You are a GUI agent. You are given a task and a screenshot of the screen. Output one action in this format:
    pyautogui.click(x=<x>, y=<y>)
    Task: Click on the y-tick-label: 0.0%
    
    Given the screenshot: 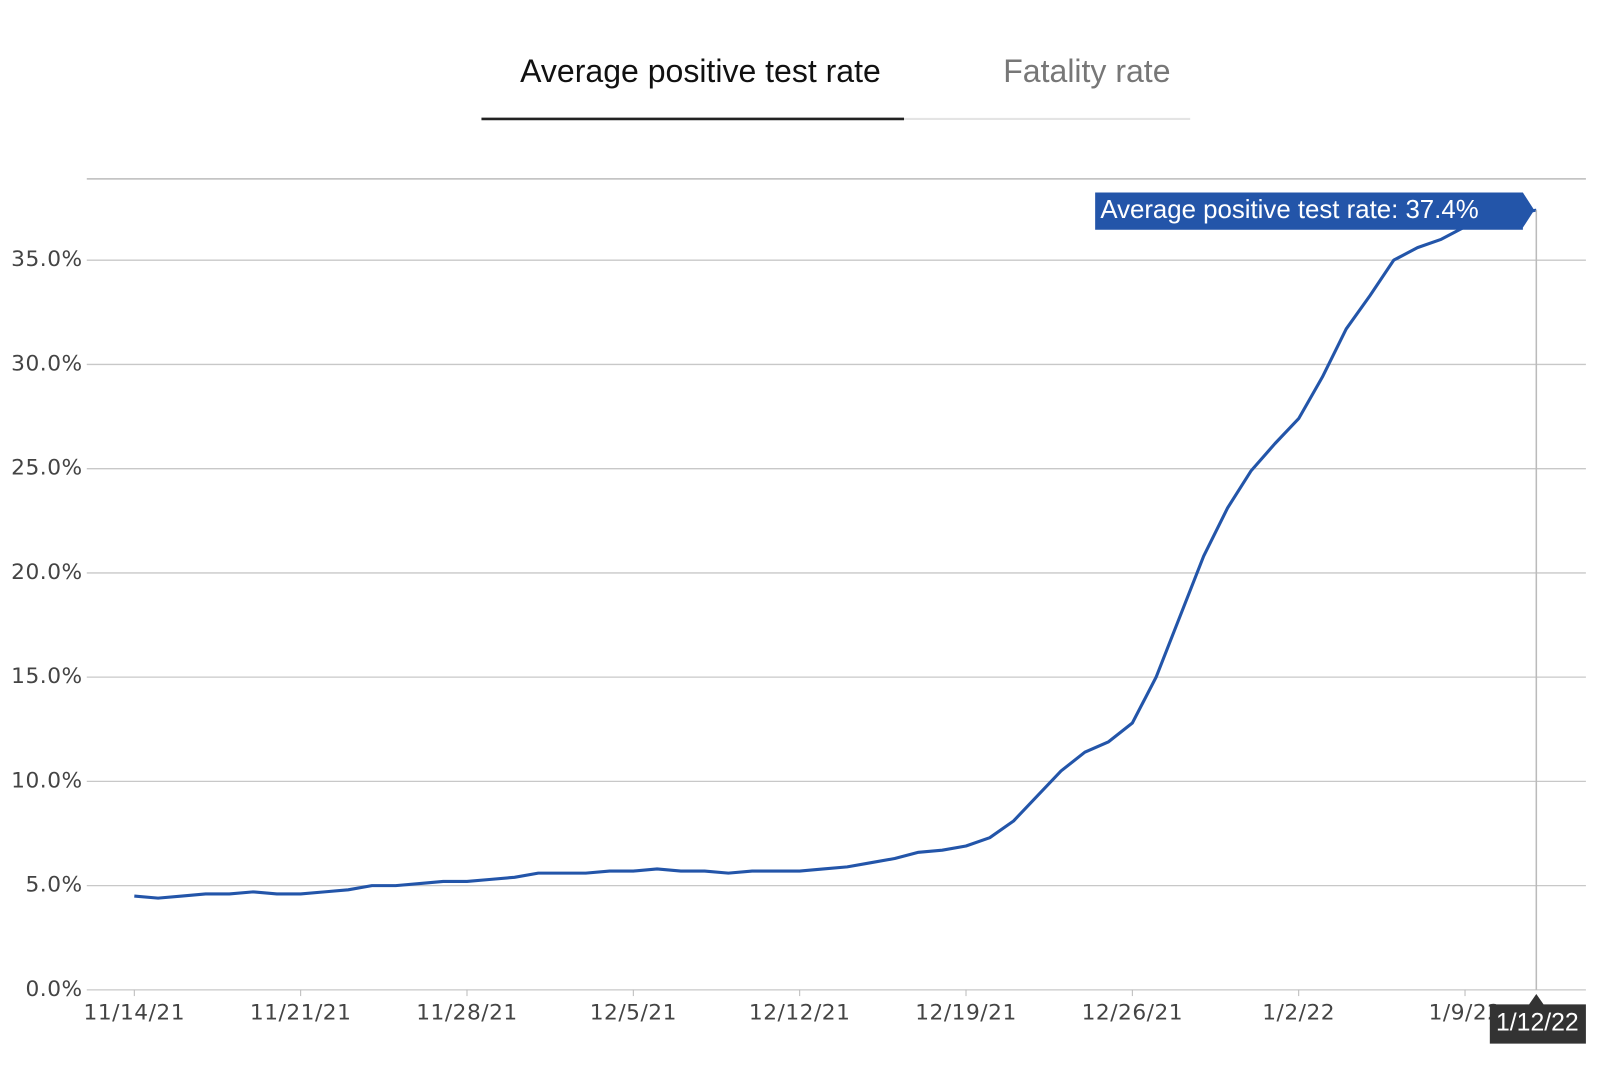 What is the action you would take?
    pyautogui.click(x=53, y=989)
    